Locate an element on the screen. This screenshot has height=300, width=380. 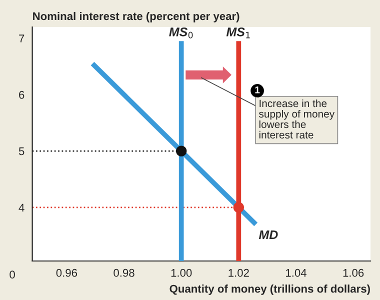
series-label: MD is located at coordinates (268, 235).